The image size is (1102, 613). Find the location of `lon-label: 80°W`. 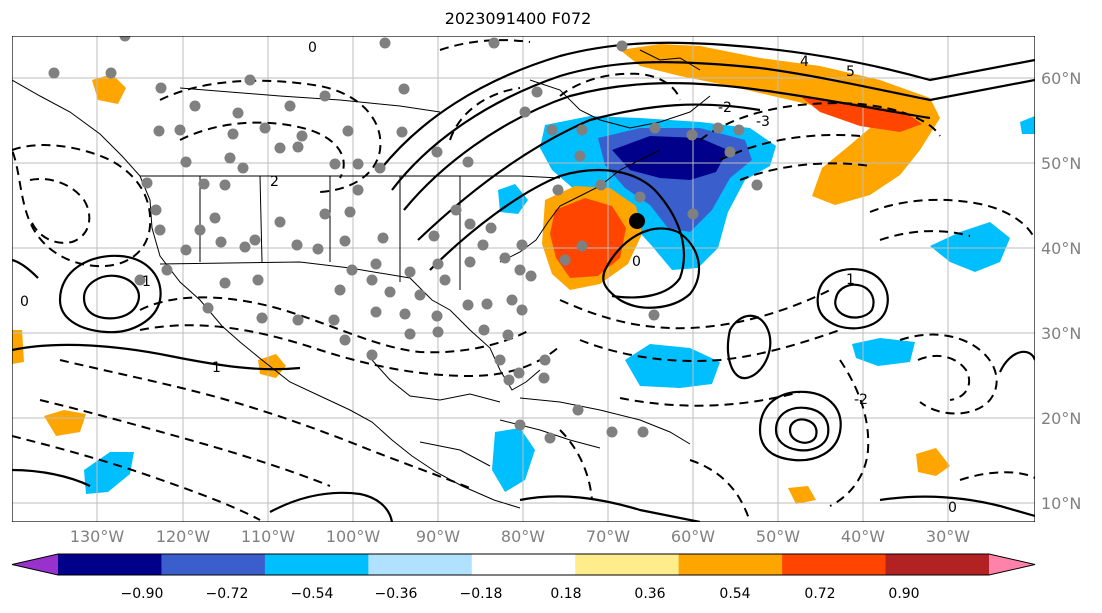

lon-label: 80°W is located at coordinates (523, 536).